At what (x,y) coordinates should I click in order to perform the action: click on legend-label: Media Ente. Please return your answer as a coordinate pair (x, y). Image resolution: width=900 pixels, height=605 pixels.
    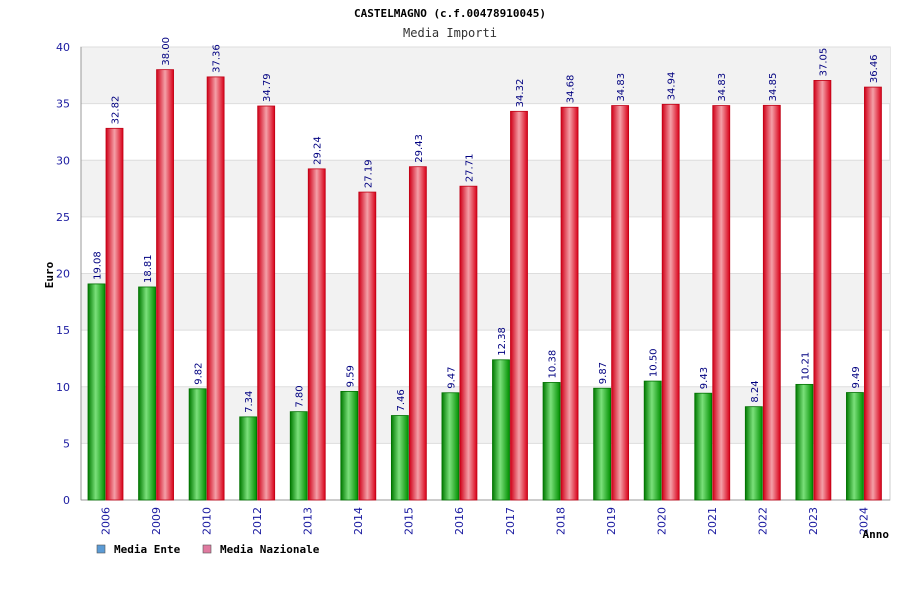
    Looking at the image, I should click on (147, 549).